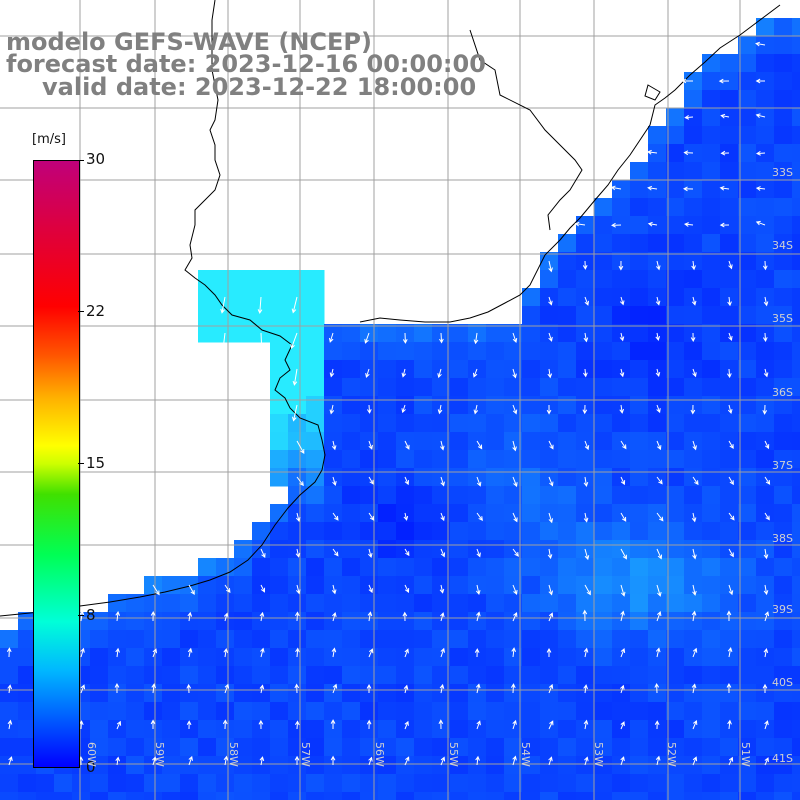 Image resolution: width=800 pixels, height=800 pixels. What do you see at coordinates (782, 172) in the screenshot?
I see `lat-label: 33S` at bounding box center [782, 172].